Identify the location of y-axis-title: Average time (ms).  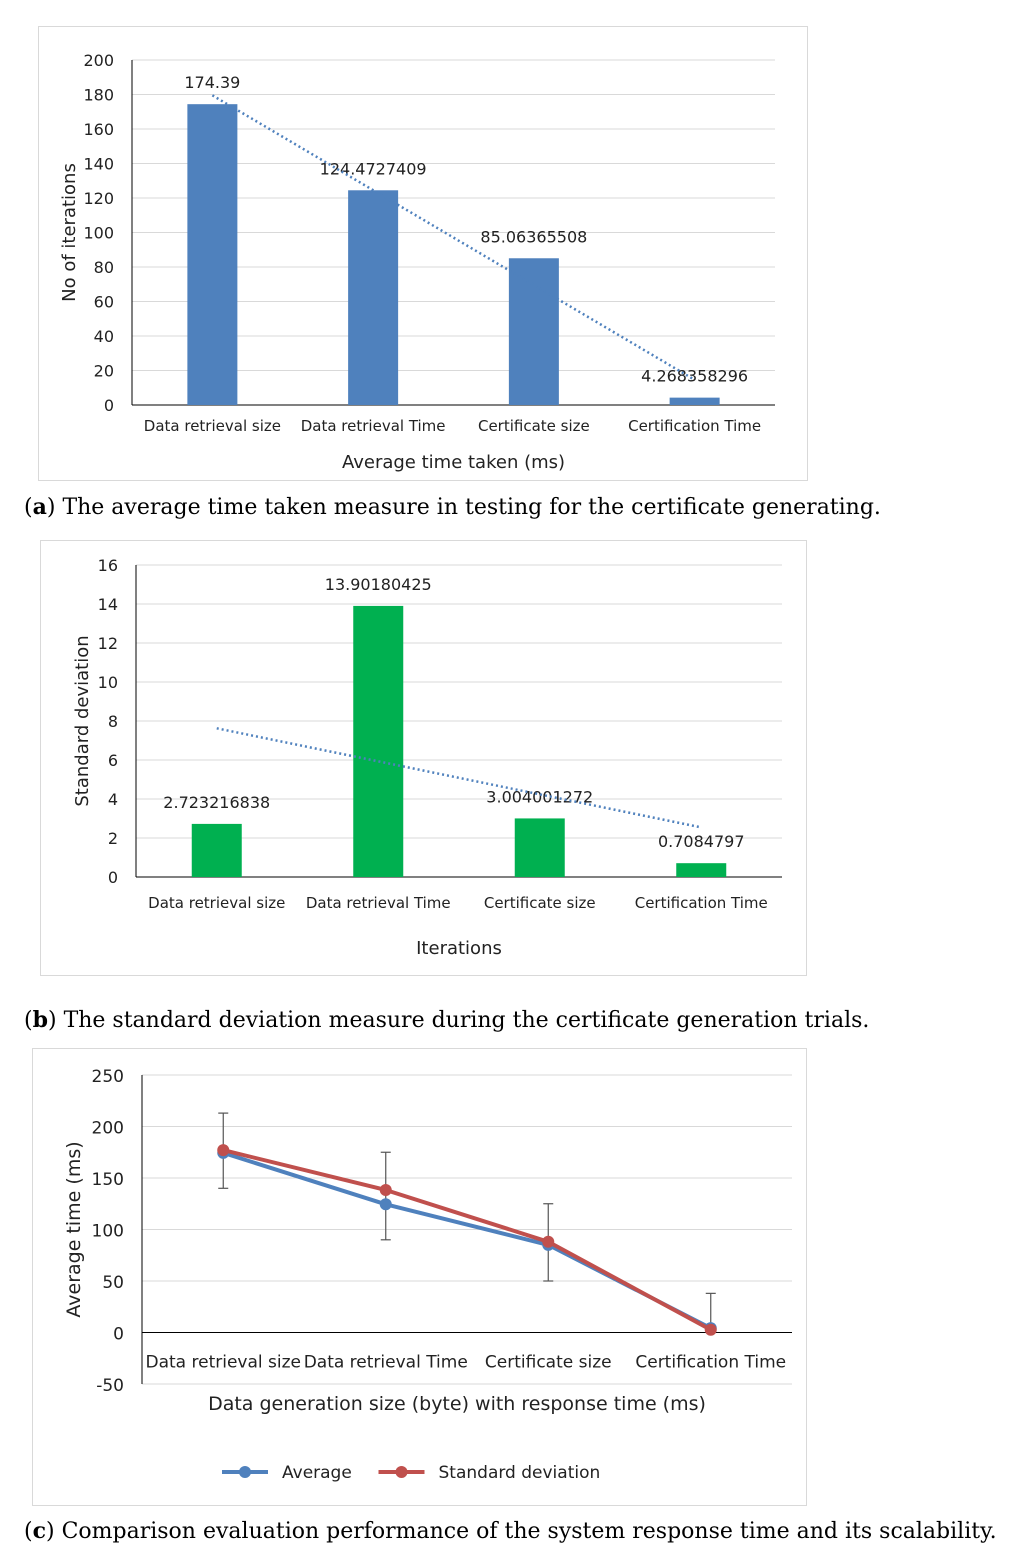
(74, 1229).